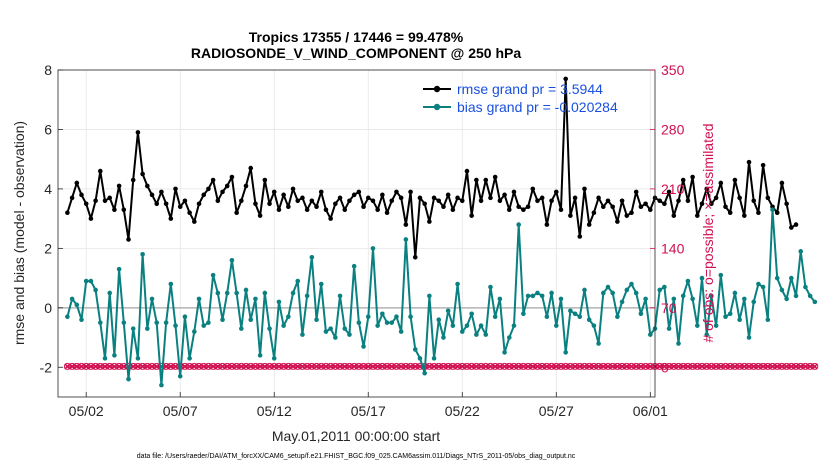  I want to click on y-left-tick-label: 8, so click(48, 70).